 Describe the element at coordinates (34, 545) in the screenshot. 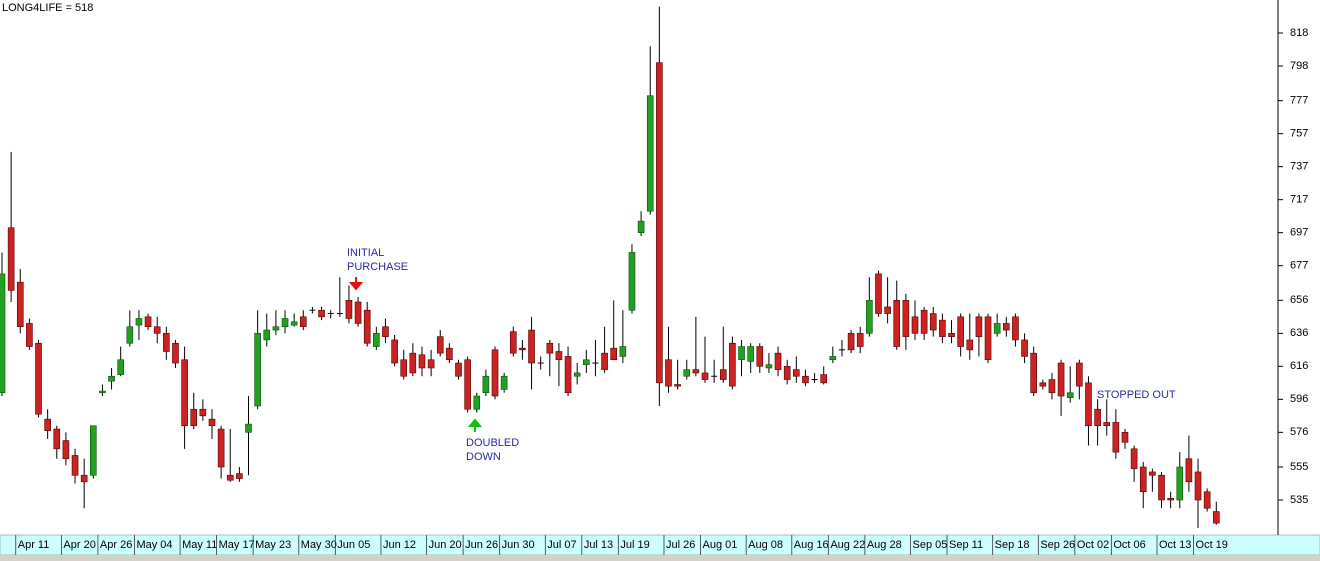

I see `x-tick-label: Apr 11` at that location.